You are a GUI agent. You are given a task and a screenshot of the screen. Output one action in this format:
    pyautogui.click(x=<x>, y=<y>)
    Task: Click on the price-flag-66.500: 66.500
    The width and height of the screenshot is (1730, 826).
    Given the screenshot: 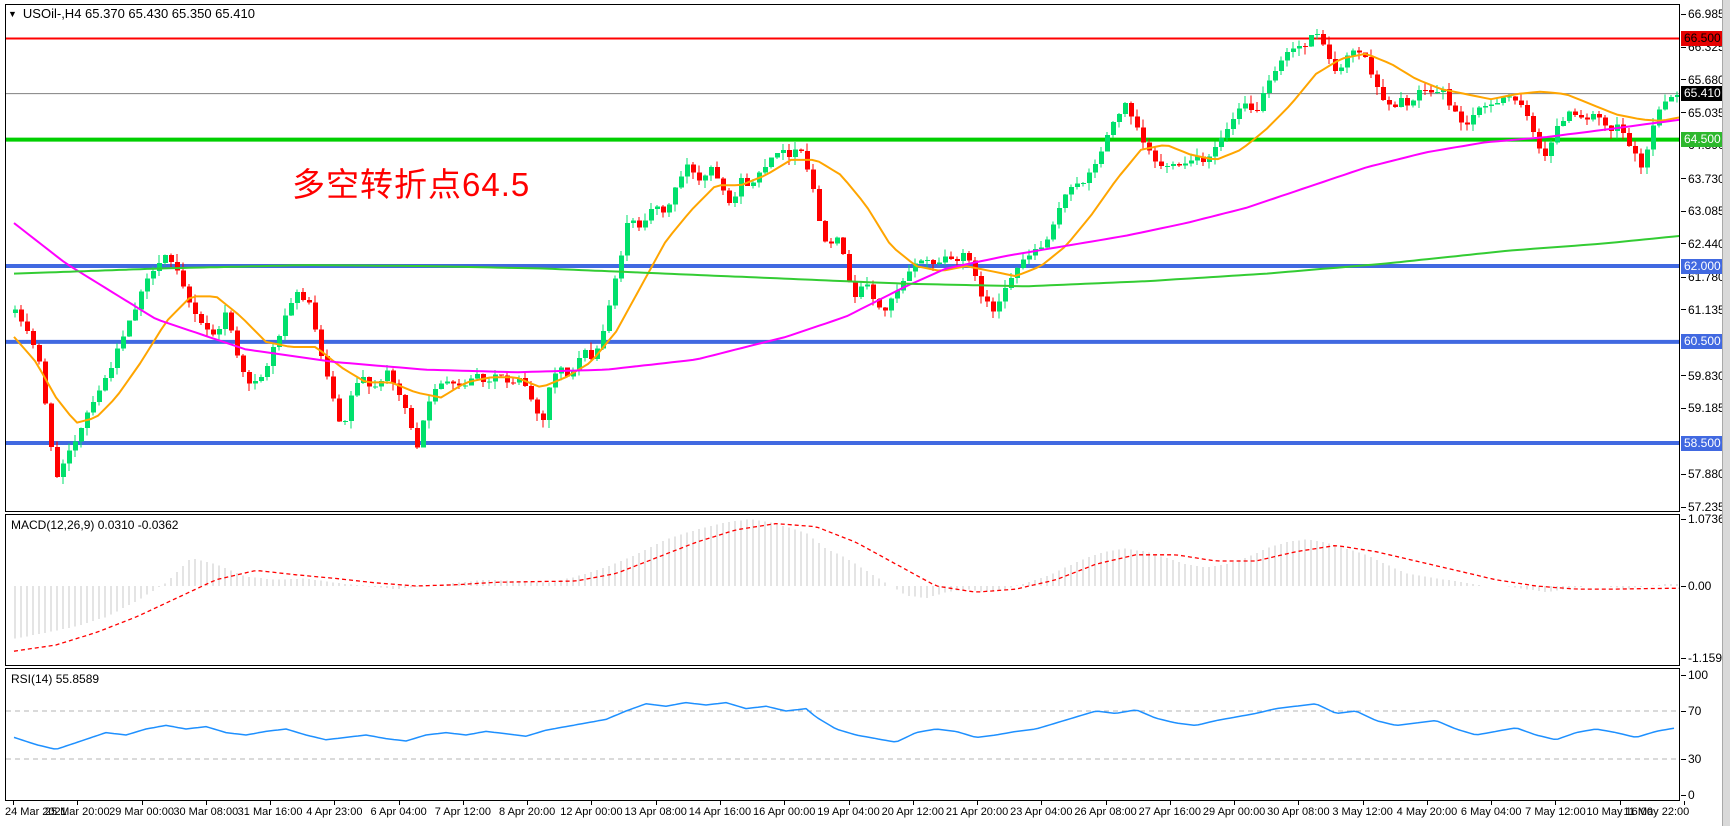 What is the action you would take?
    pyautogui.click(x=1704, y=39)
    